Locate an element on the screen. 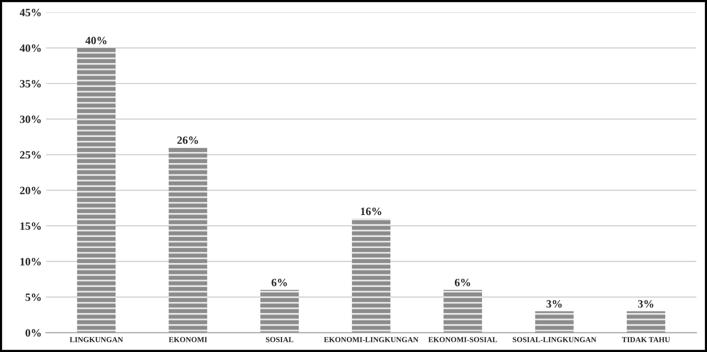 The width and height of the screenshot is (707, 352). data-label: 16% is located at coordinates (371, 212).